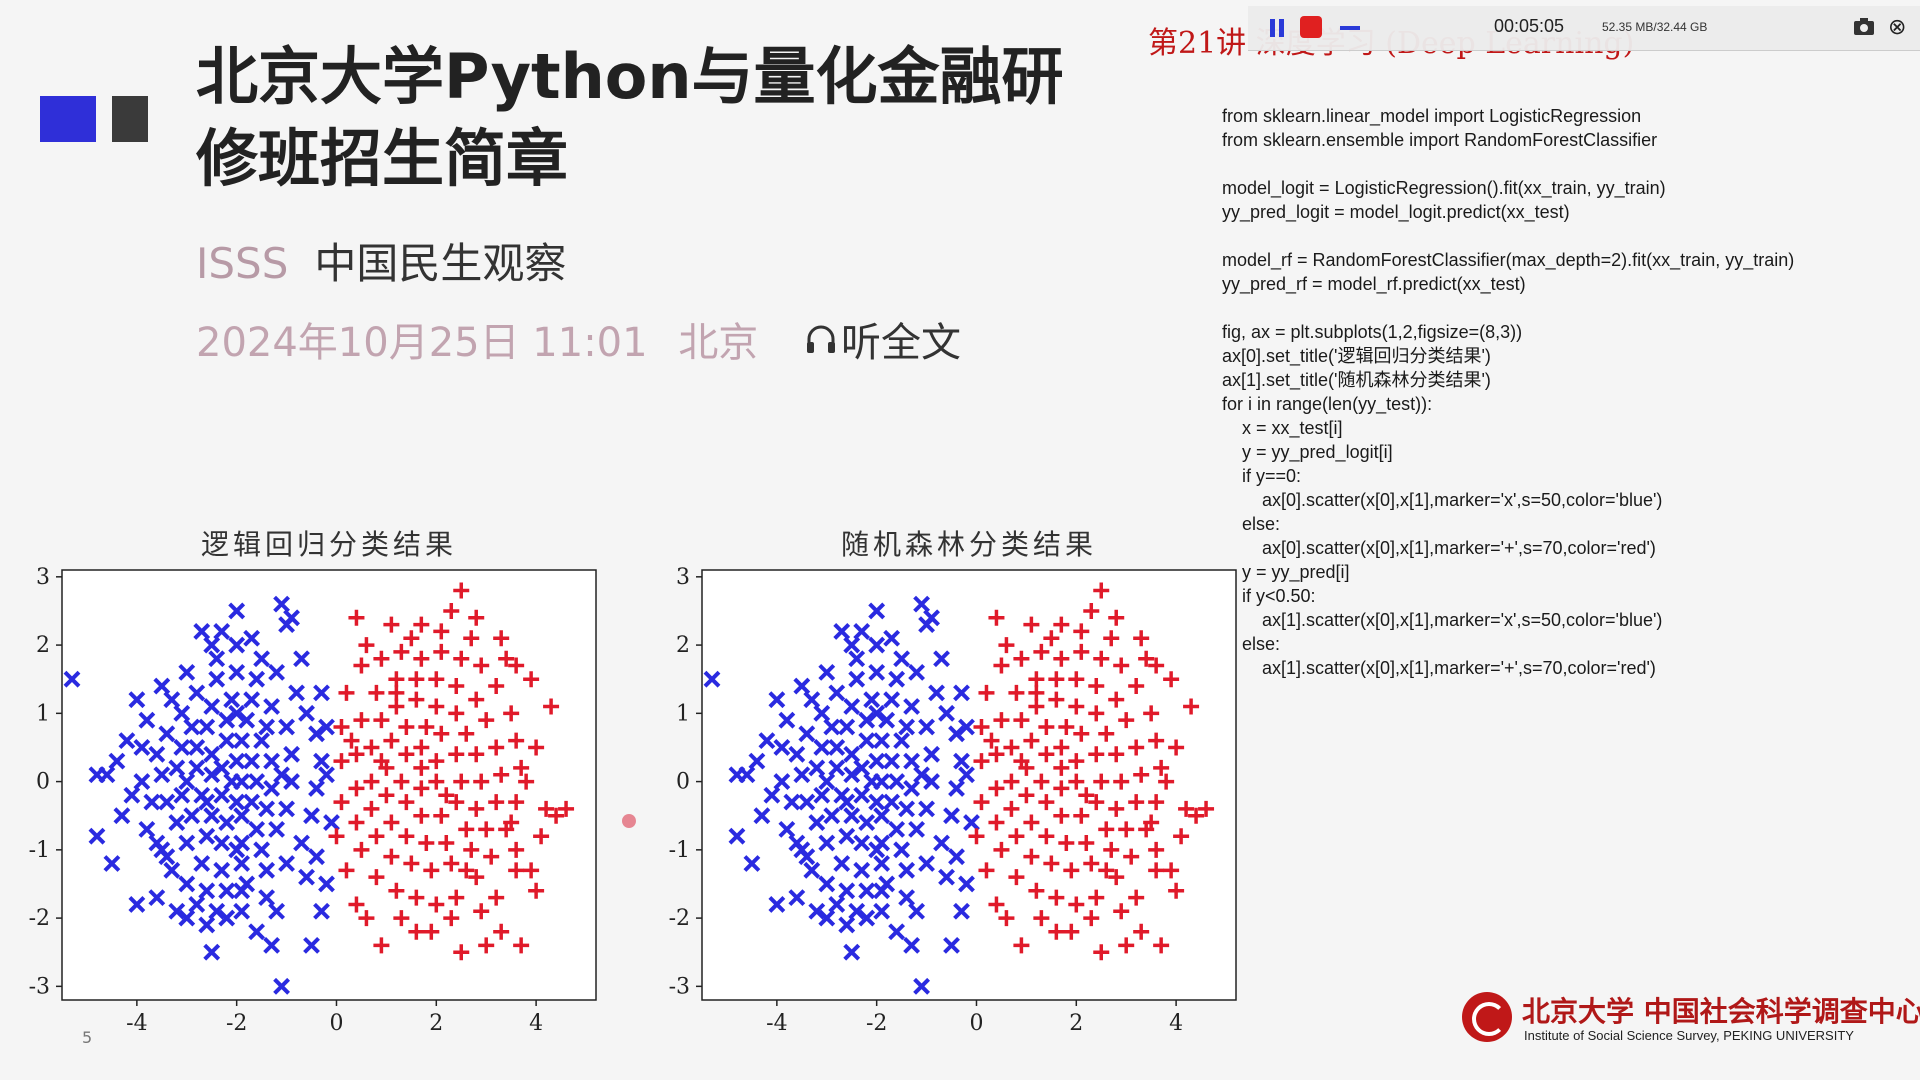  I want to click on code-line: y = yy_pred_logit[i], so click(1307, 452).